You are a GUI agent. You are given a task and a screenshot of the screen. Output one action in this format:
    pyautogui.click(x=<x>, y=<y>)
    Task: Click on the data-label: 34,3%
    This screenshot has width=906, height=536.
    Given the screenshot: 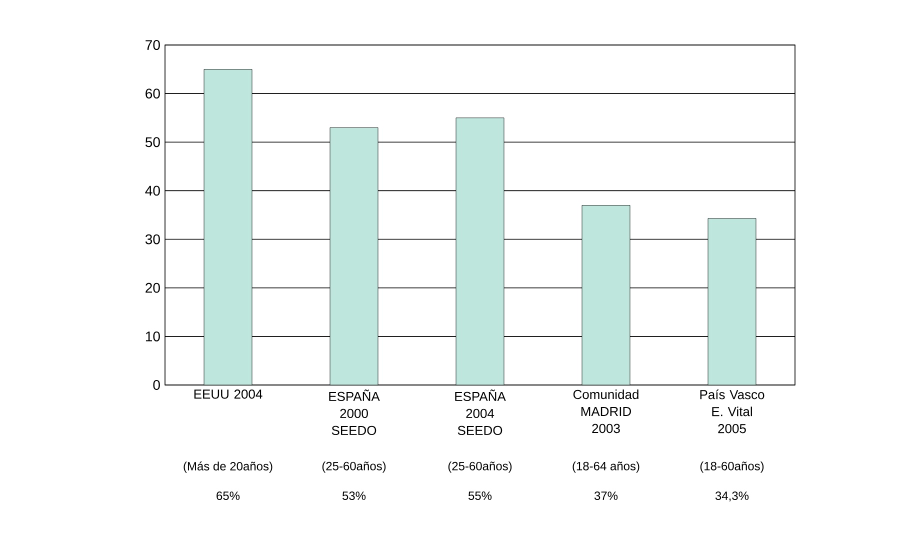 What is the action you would take?
    pyautogui.click(x=732, y=497)
    